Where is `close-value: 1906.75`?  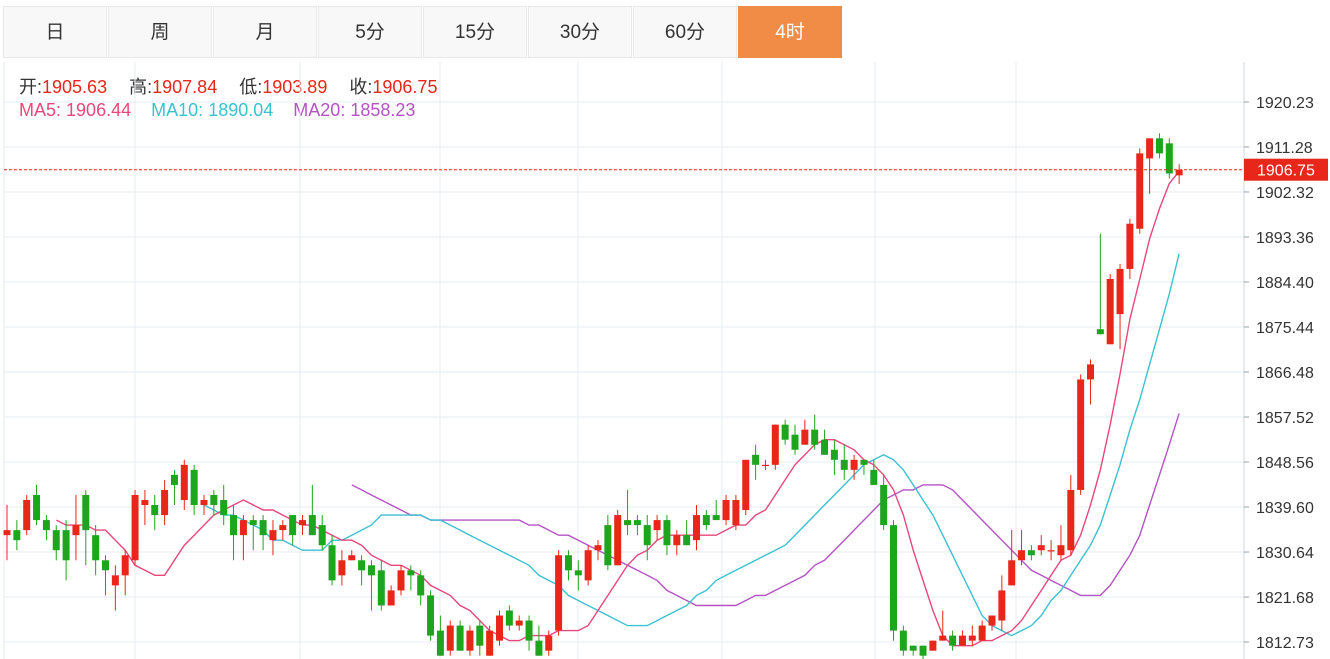
close-value: 1906.75 is located at coordinates (405, 87).